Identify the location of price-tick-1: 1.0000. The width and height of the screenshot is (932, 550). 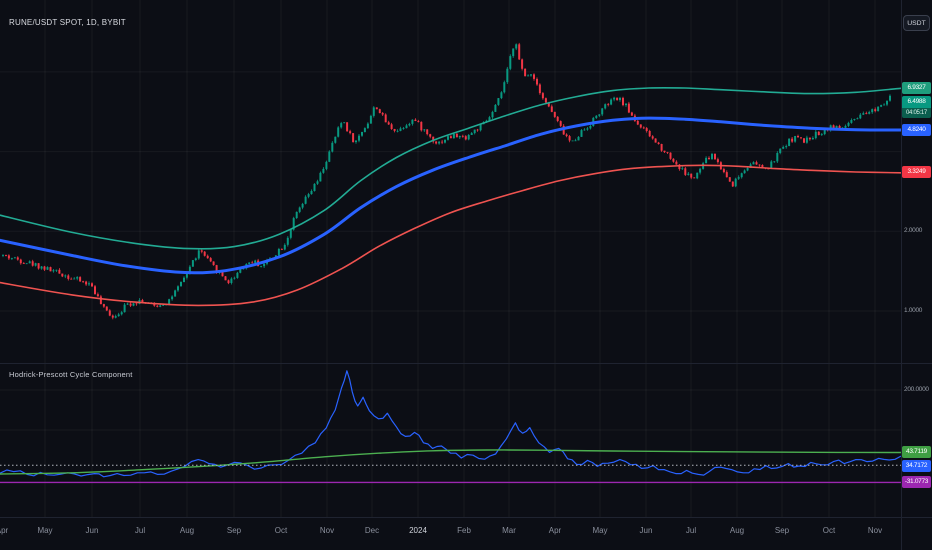
(913, 310).